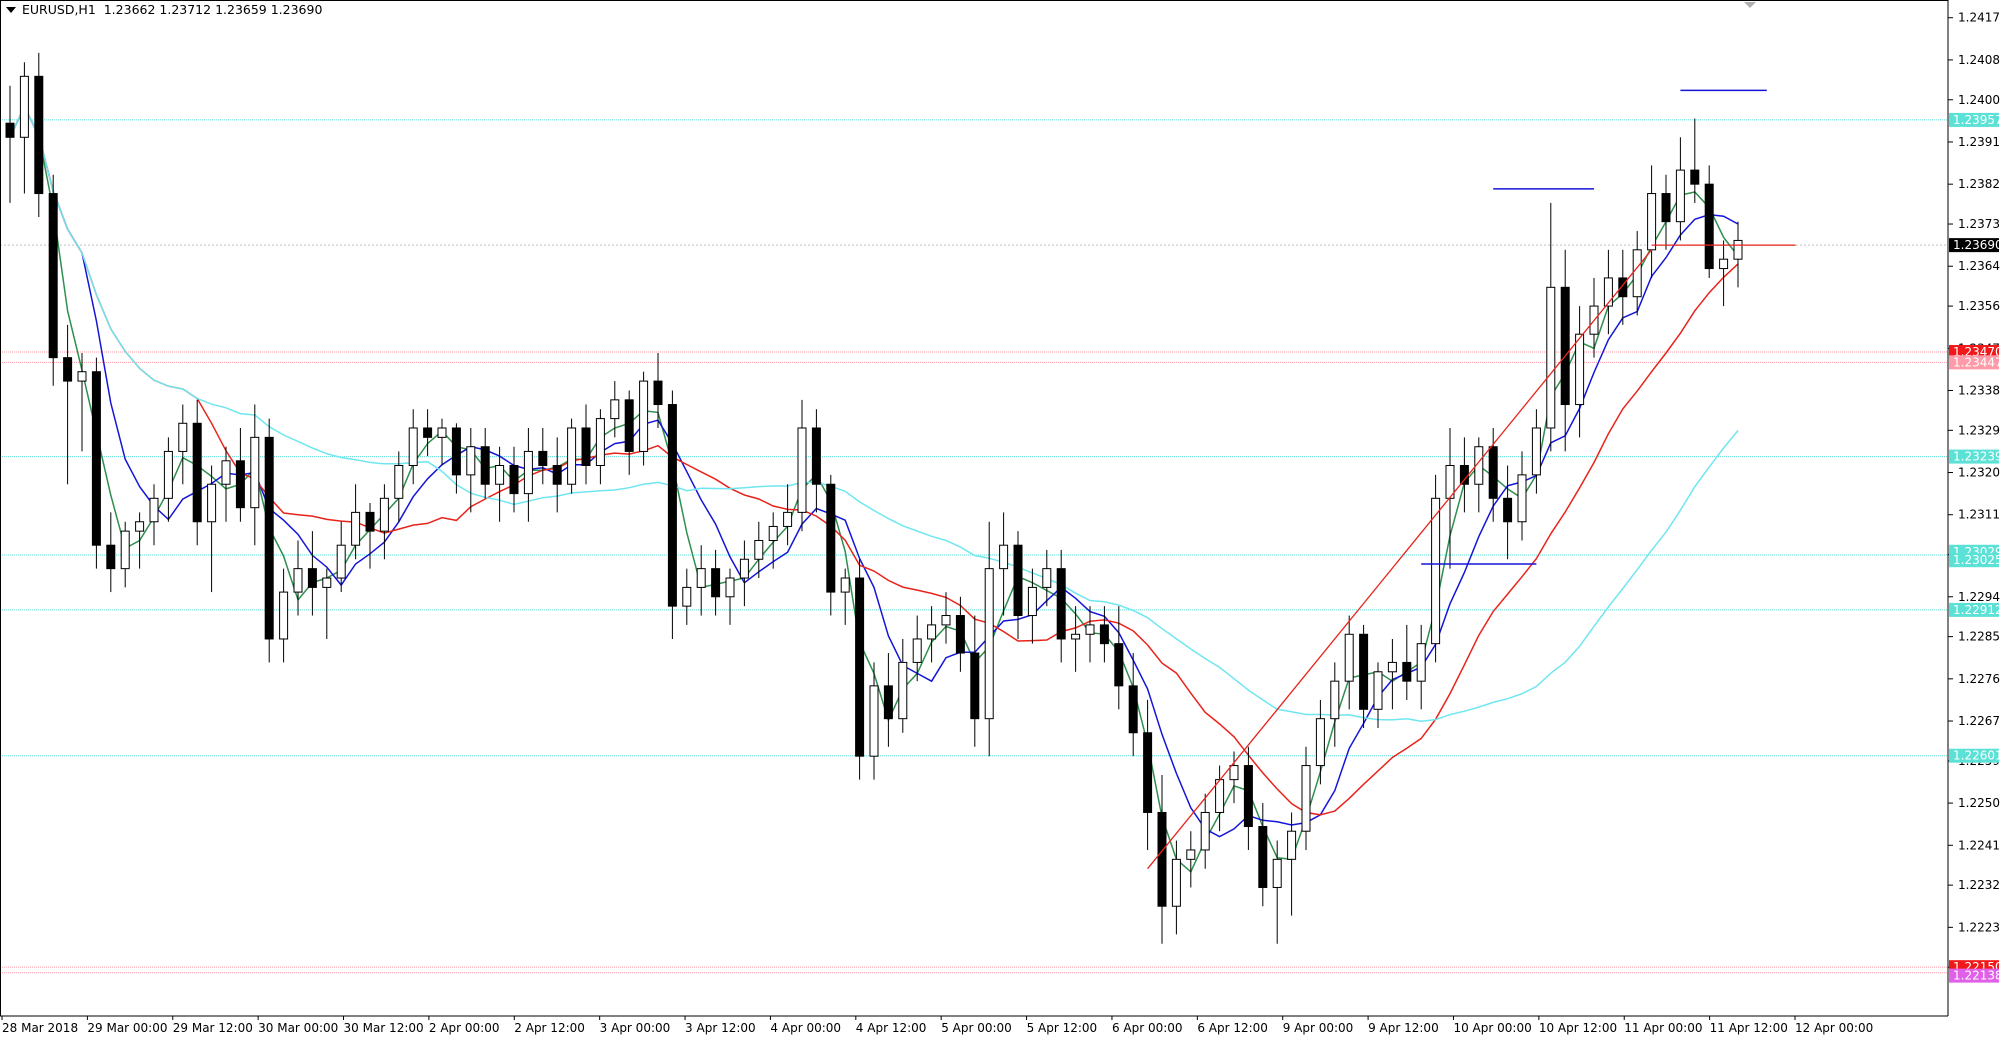 Image resolution: width=2000 pixels, height=1040 pixels. Describe the element at coordinates (1979, 803) in the screenshot. I see `y-tick-label: 1.22500` at that location.